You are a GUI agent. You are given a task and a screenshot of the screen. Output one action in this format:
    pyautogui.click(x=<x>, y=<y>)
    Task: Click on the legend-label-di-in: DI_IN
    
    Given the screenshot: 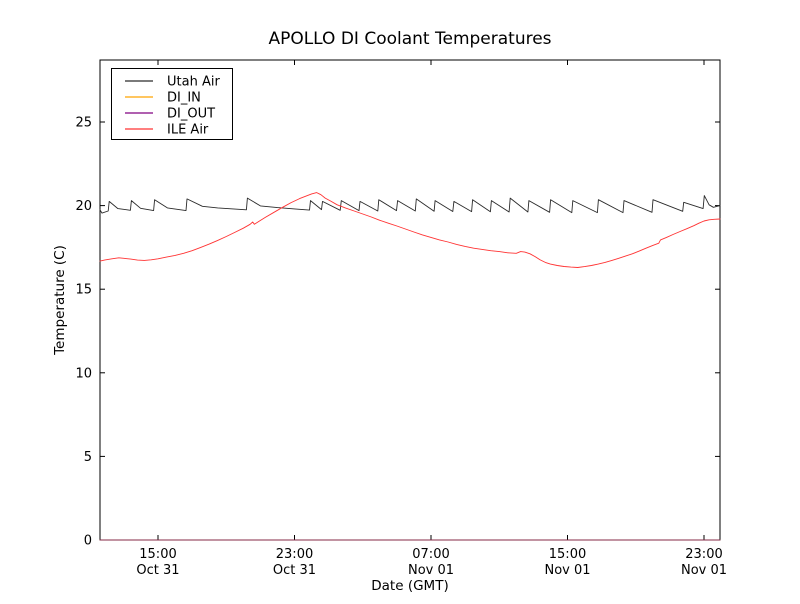 What is the action you would take?
    pyautogui.click(x=184, y=98)
    